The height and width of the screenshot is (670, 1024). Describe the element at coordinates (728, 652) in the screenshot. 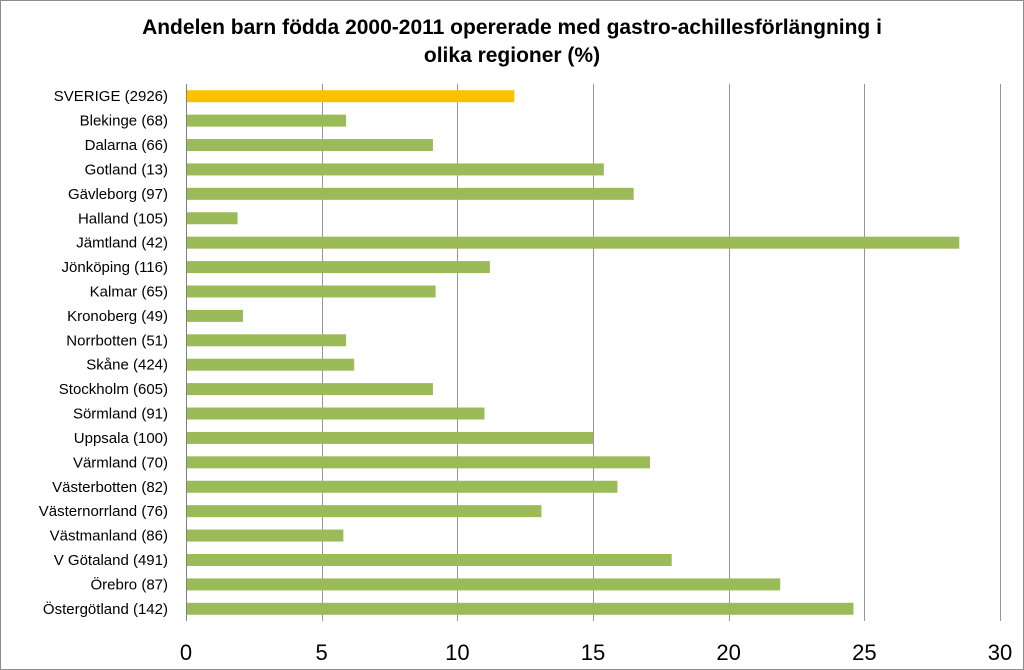

I see `x-tick-label: 20` at that location.